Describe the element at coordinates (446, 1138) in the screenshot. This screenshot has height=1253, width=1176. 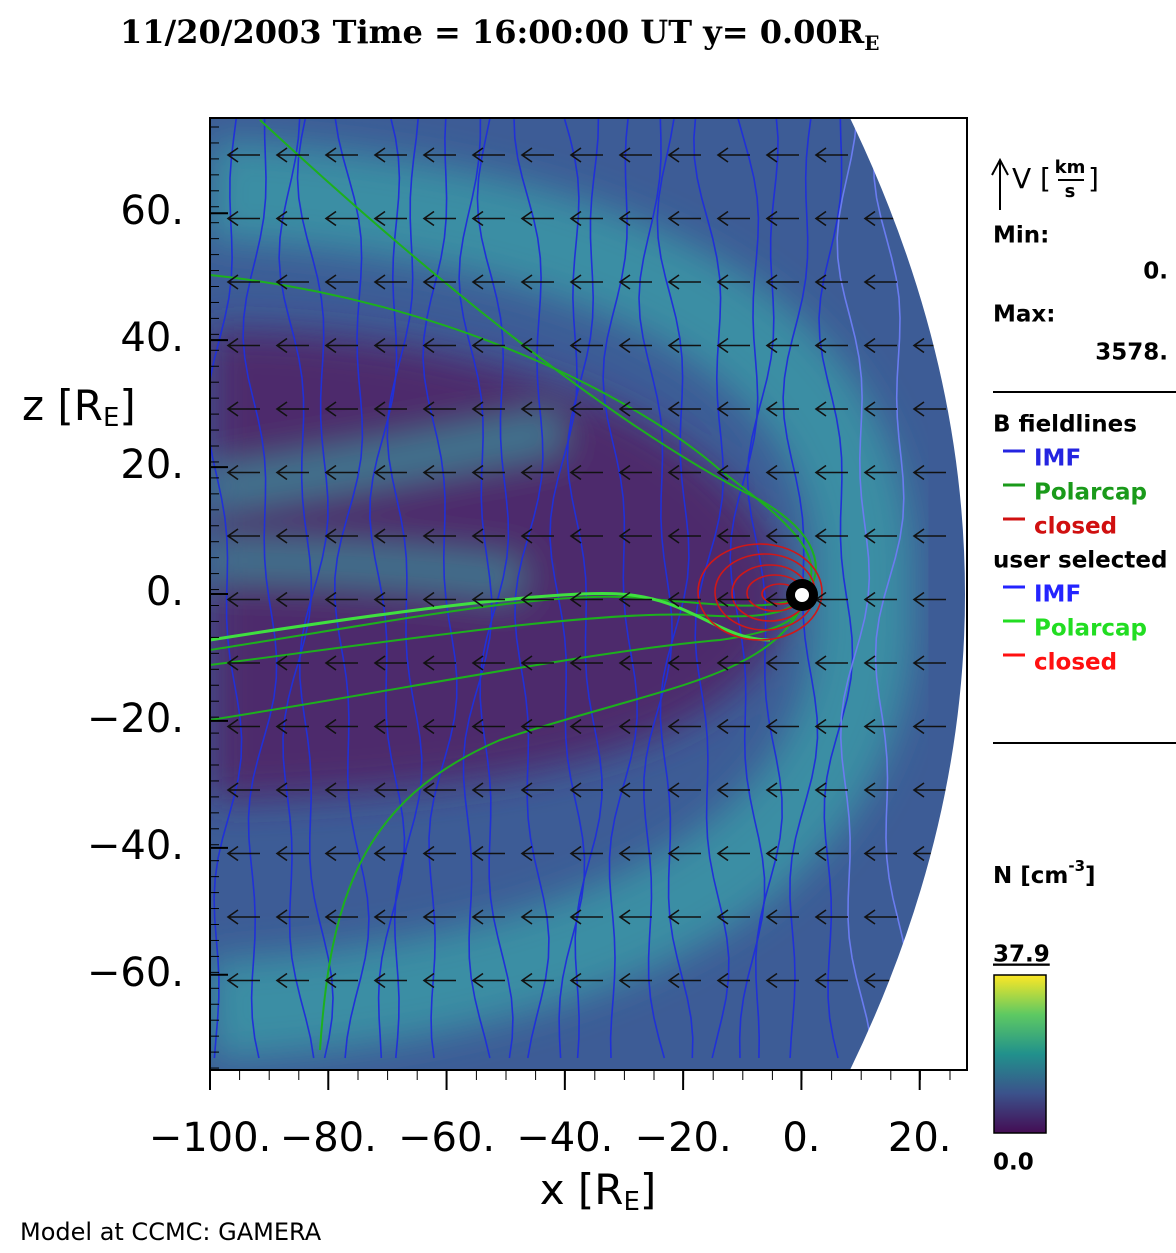
I see `x-tick-label: −60.` at that location.